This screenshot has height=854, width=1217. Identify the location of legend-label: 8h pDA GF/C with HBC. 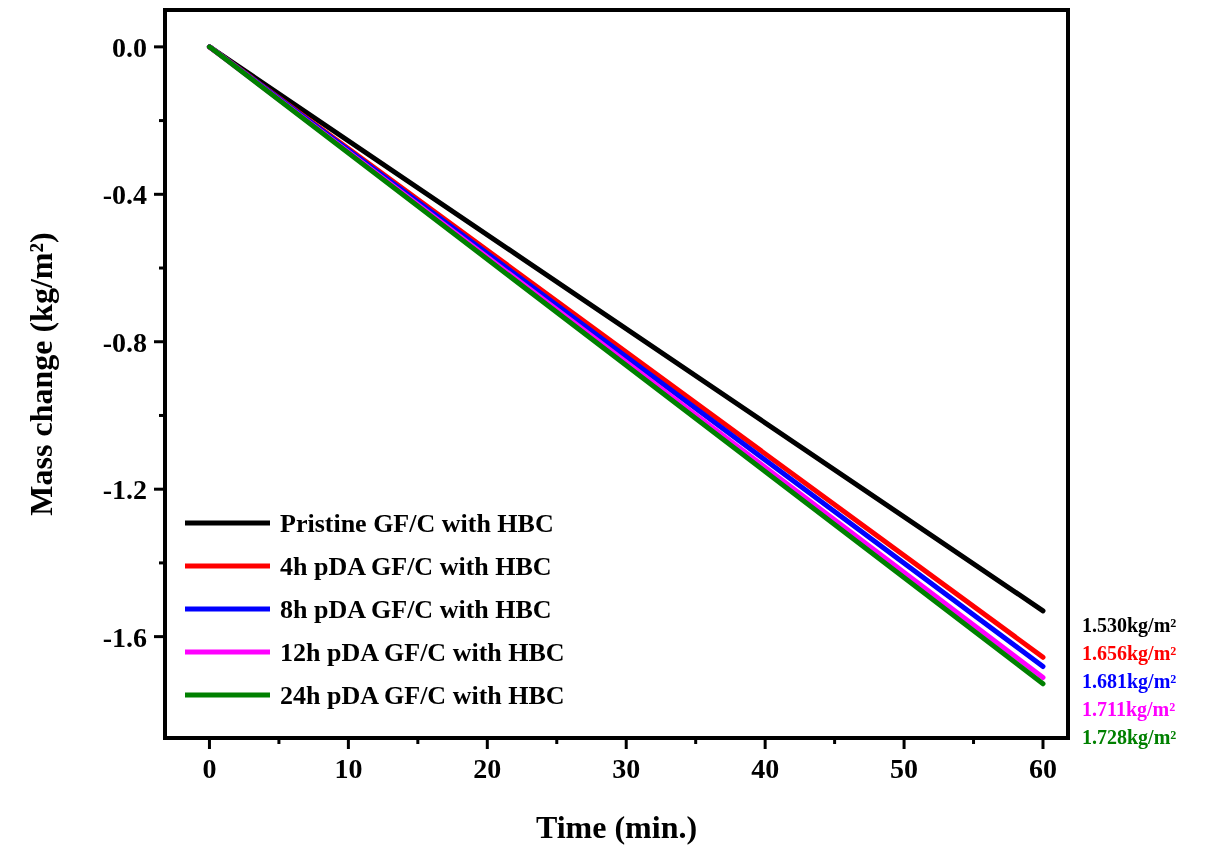
(416, 609).